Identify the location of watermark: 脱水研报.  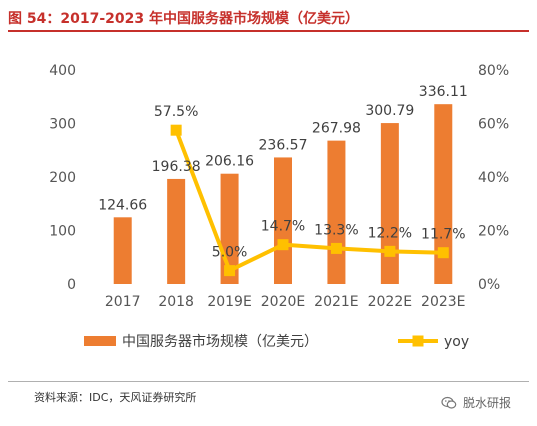
(476, 402).